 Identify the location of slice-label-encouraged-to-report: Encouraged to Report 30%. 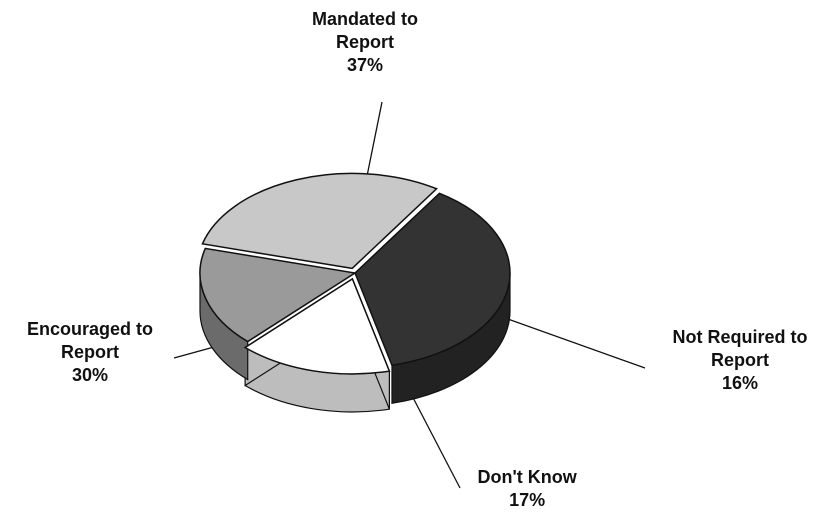
(90, 352).